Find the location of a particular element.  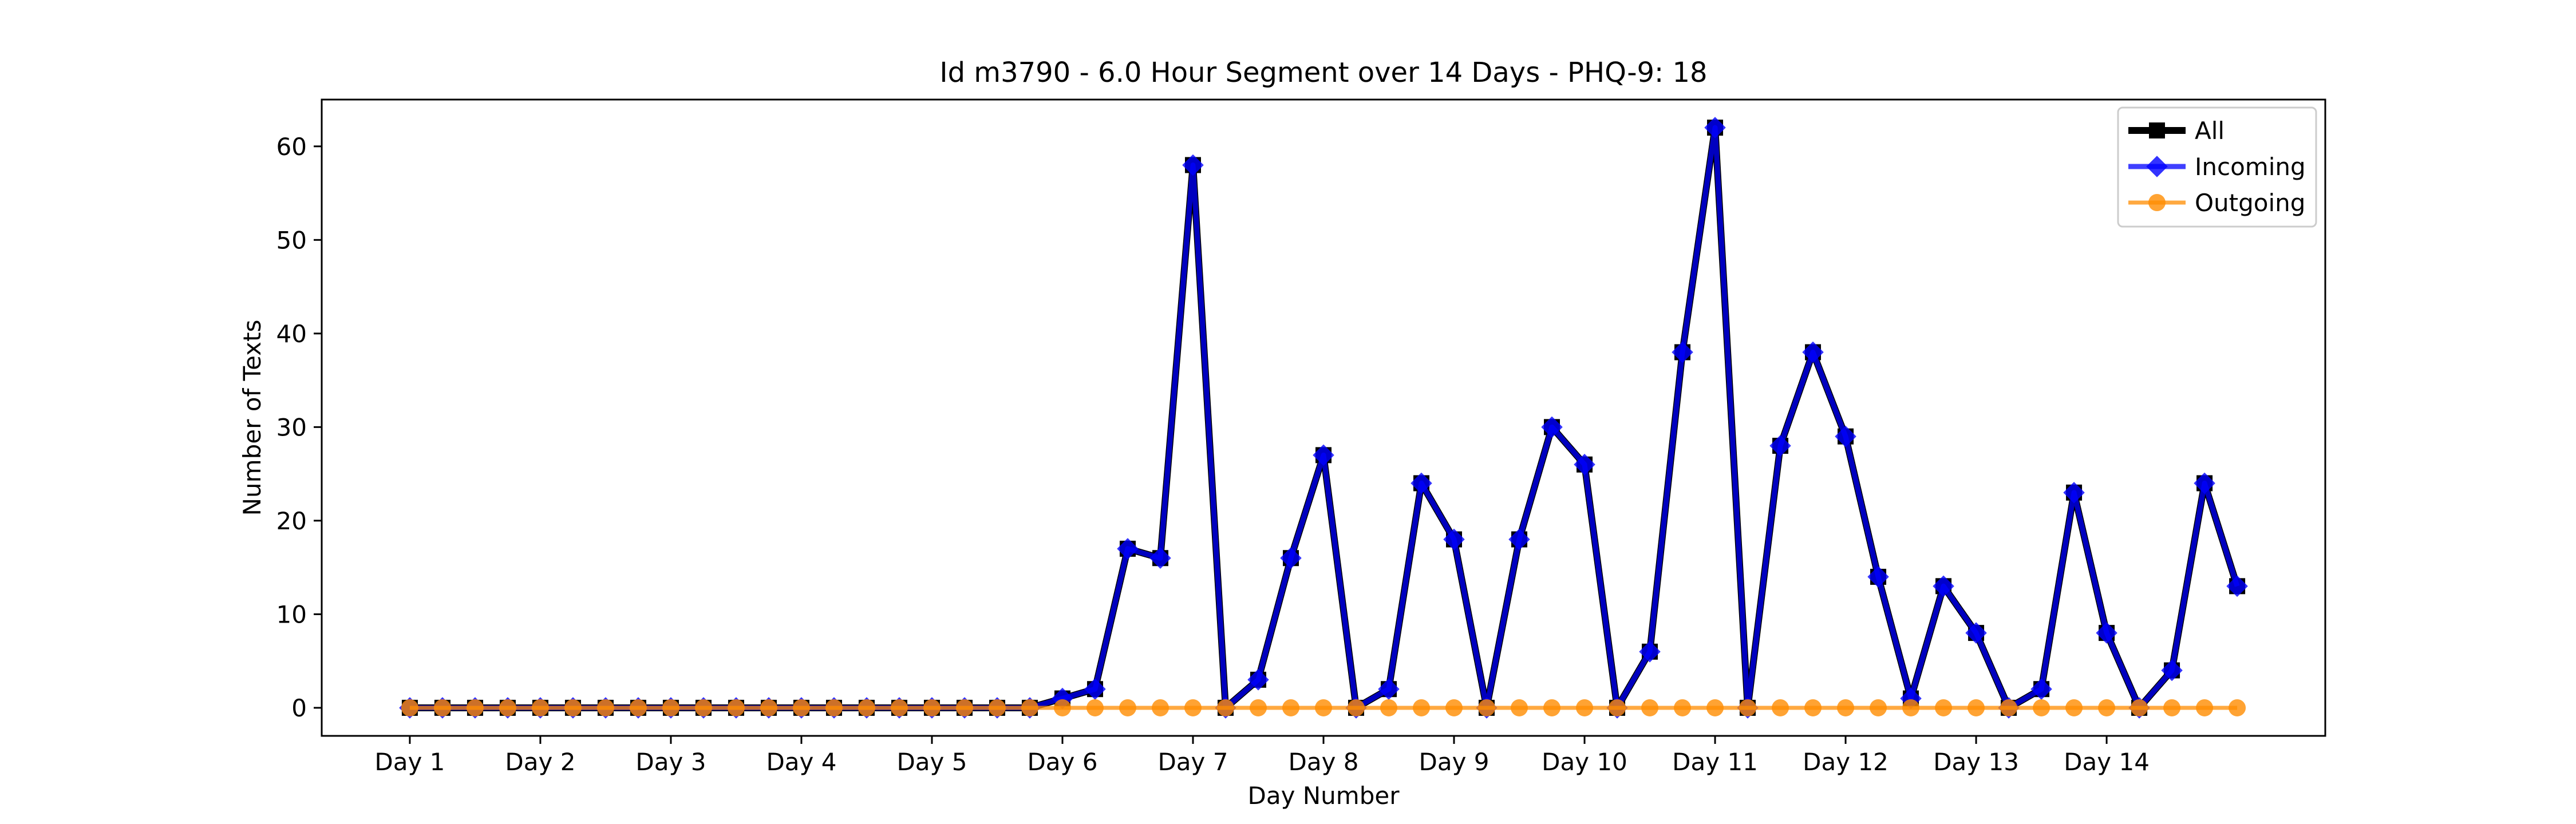

x-tick-label: Day 10 is located at coordinates (1584, 762).